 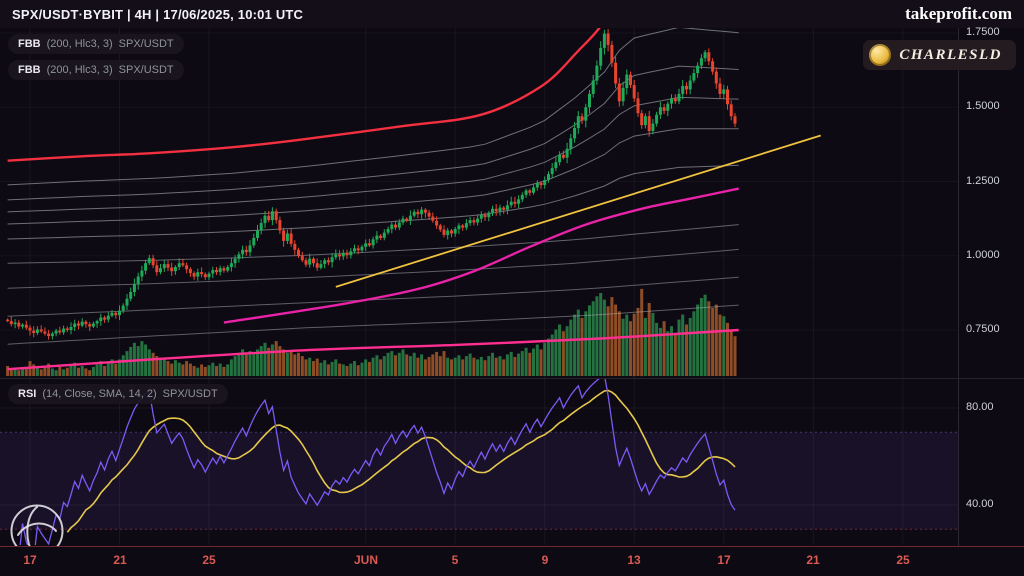 I want to click on rsi-level-label: 80.00, so click(x=980, y=407).